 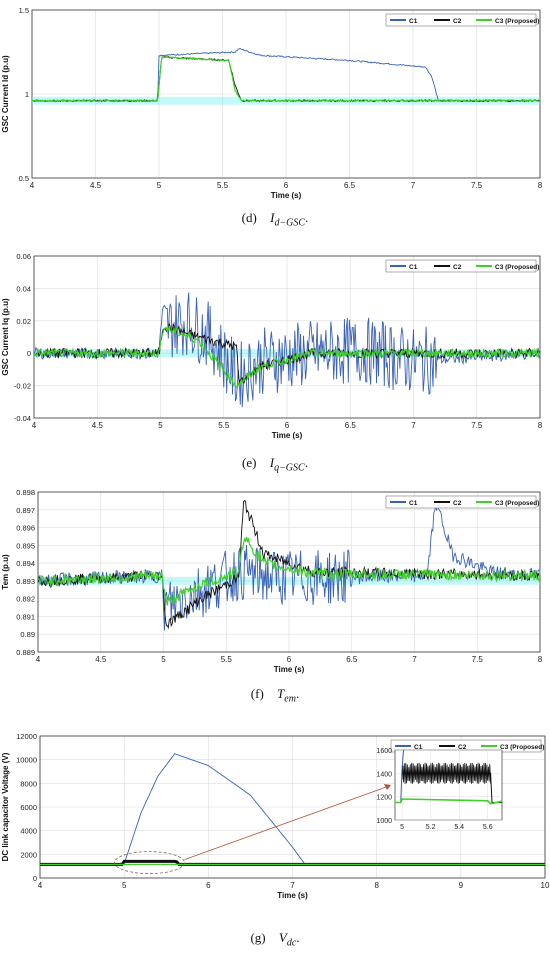 What do you see at coordinates (384, 798) in the screenshot?
I see `inset-y-tick-label: 1200` at bounding box center [384, 798].